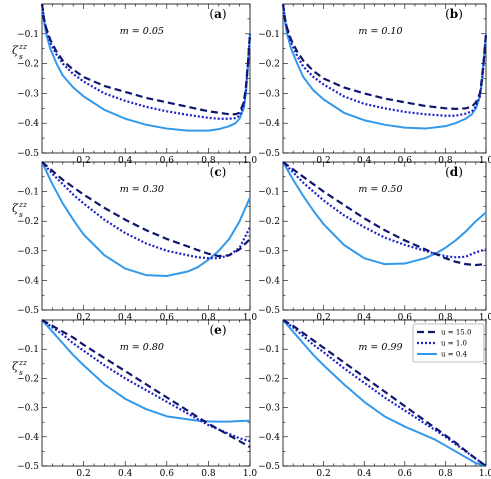  I want to click on panel-label: (d), so click(454, 172).